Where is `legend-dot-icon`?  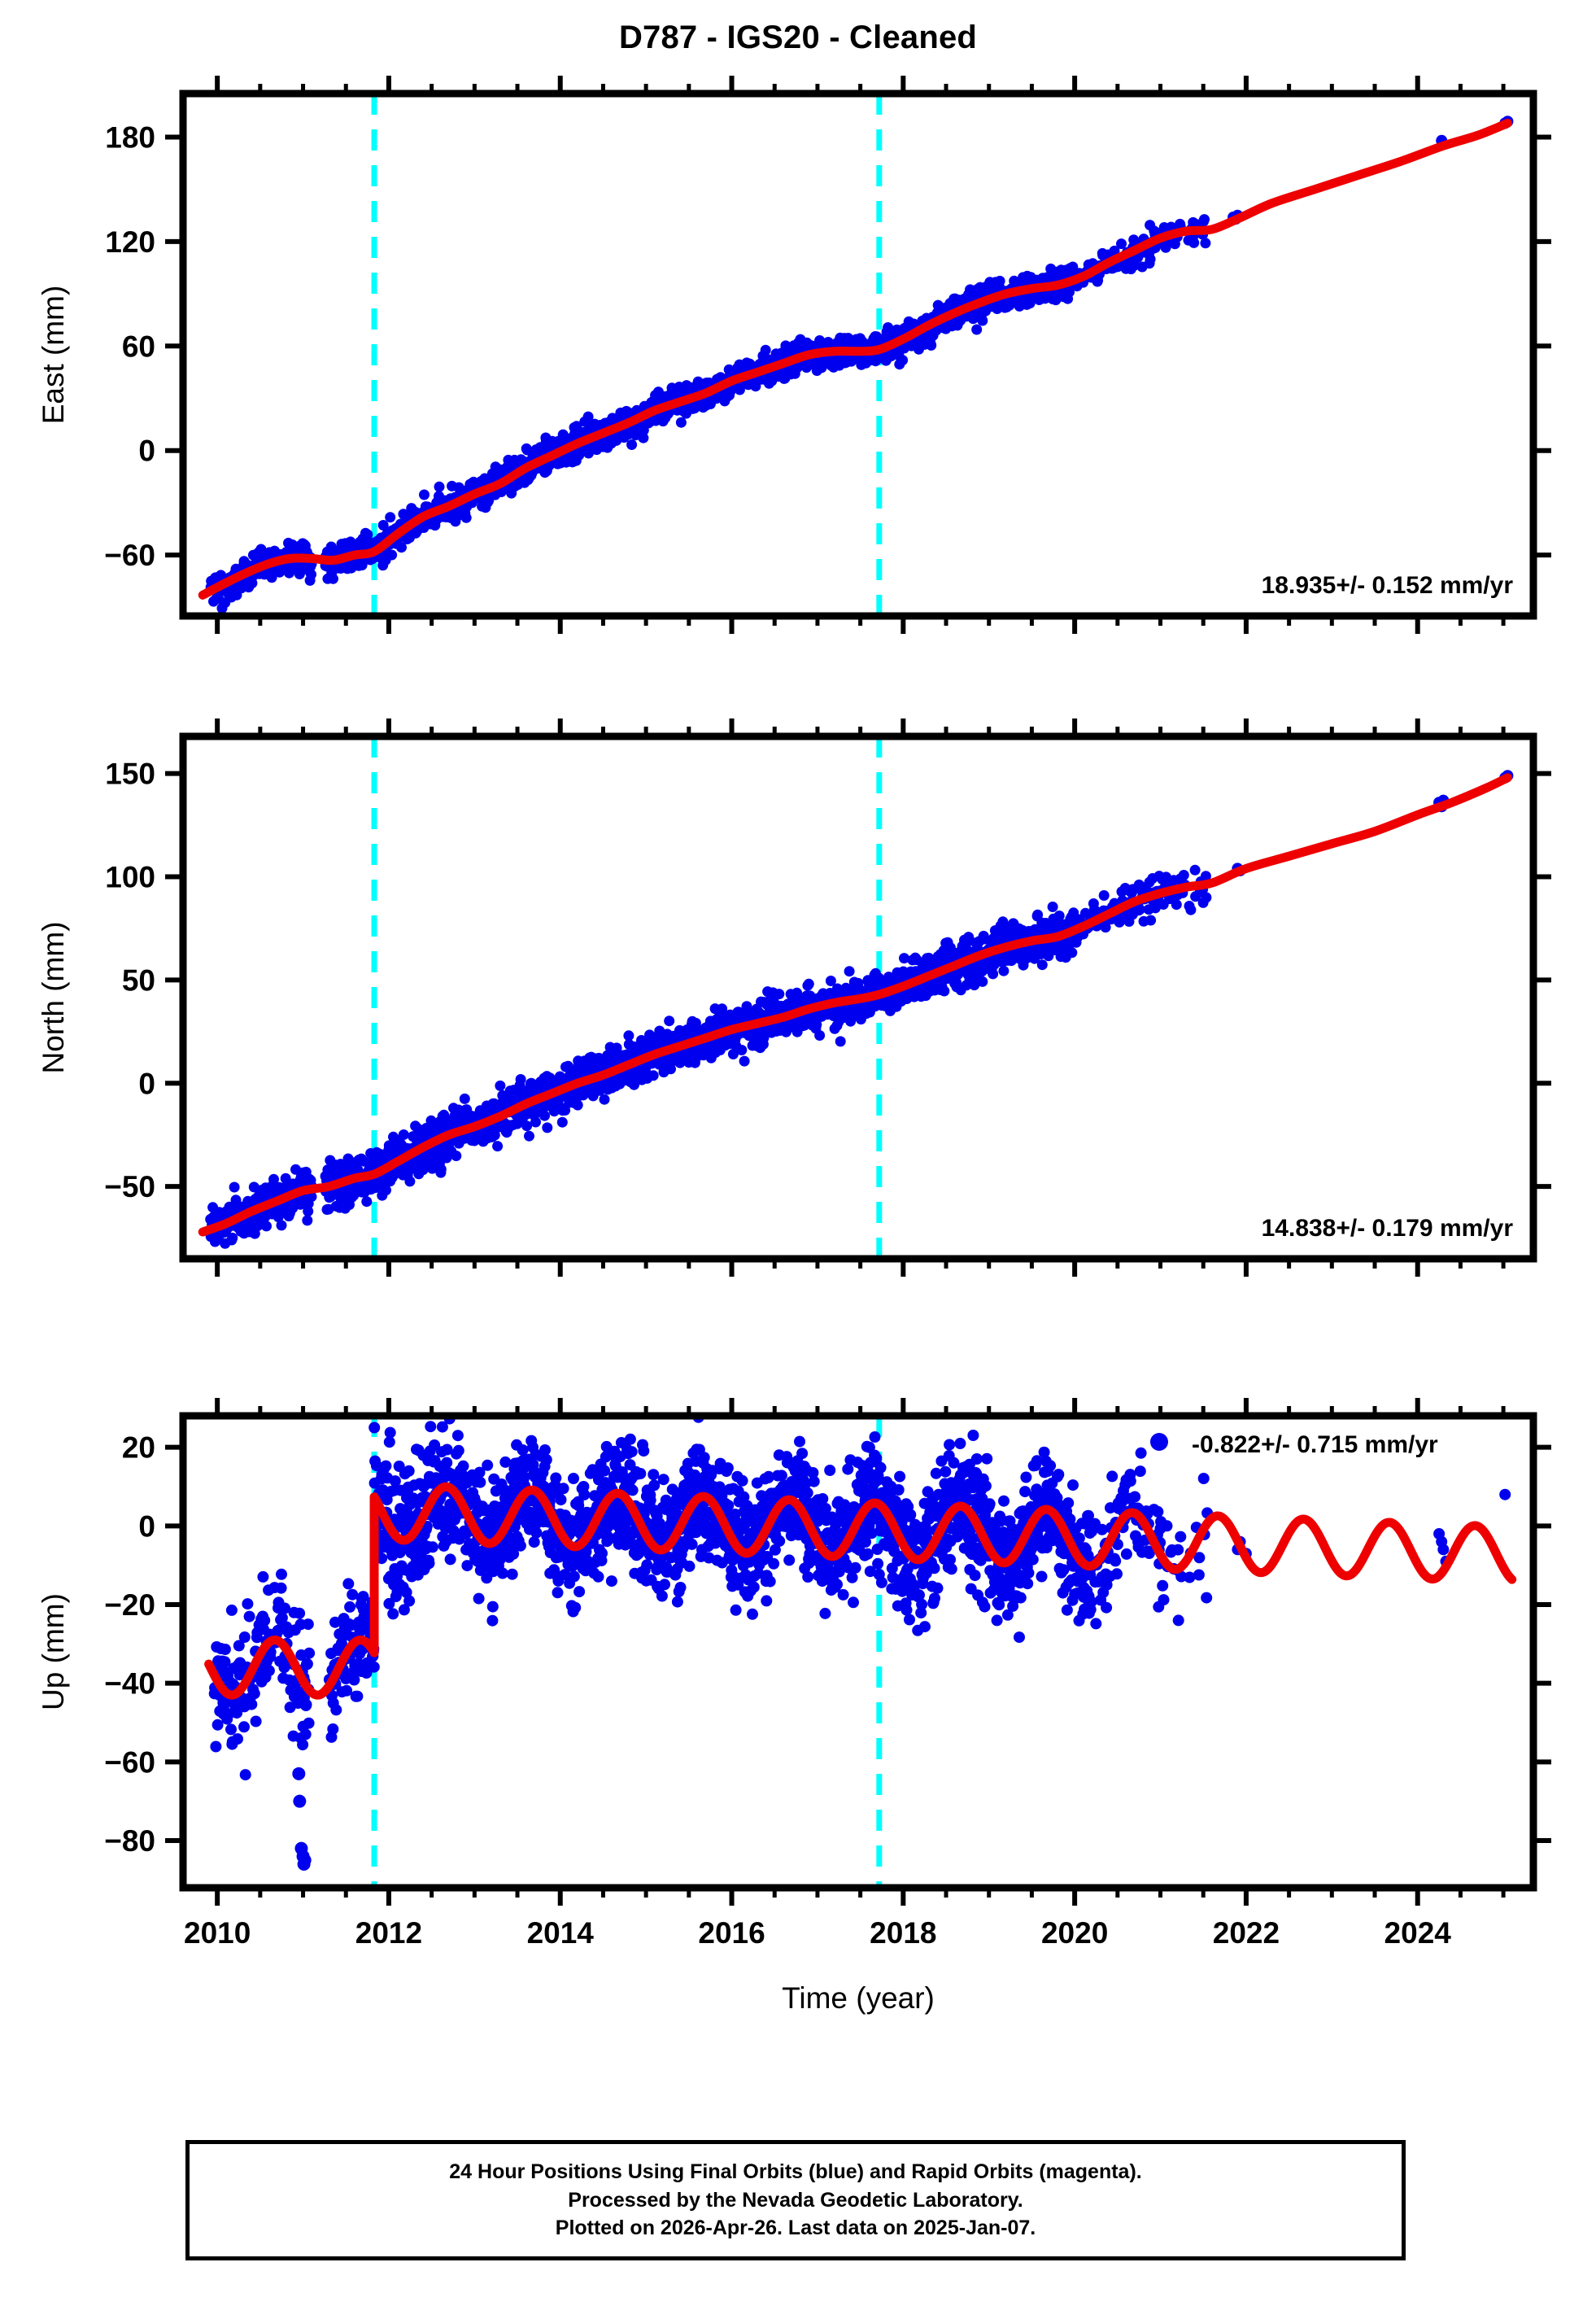
legend-dot-icon is located at coordinates (1159, 1442).